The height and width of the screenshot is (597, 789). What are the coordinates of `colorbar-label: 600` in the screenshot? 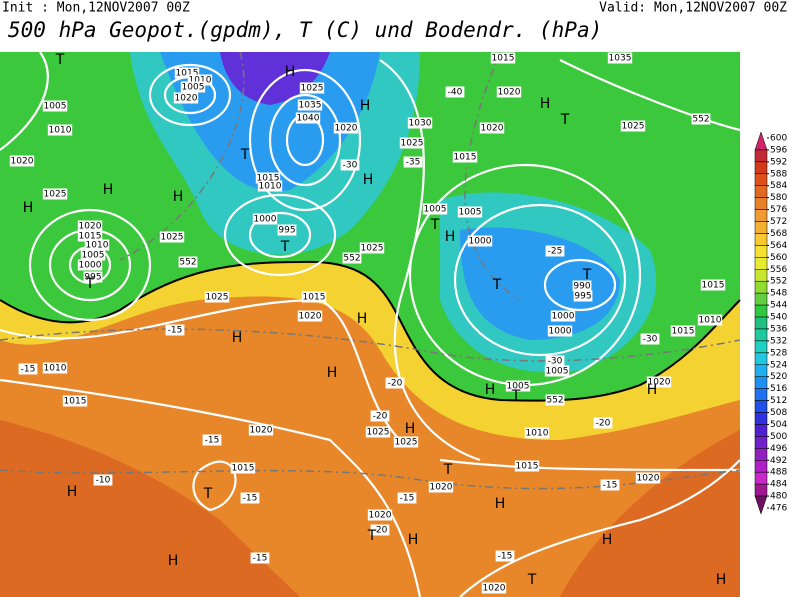 It's located at (778, 139).